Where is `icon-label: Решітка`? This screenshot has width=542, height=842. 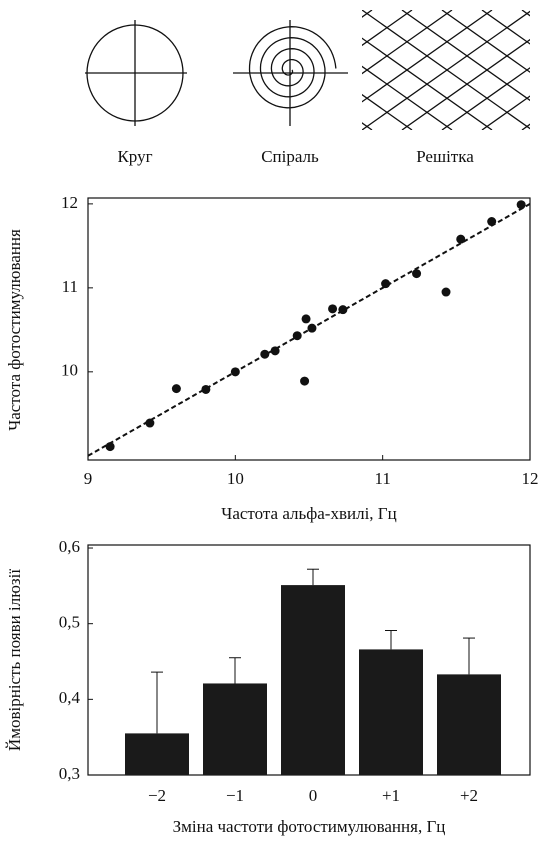 icon-label: Решітка is located at coordinates (445, 156).